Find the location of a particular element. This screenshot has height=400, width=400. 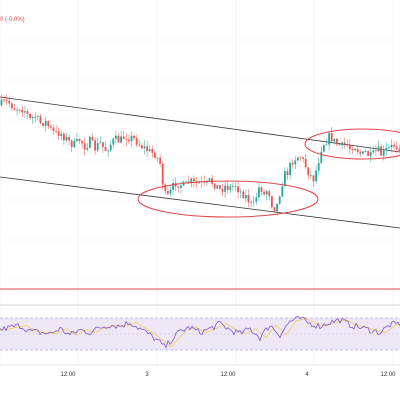

time-label-1: 12:00 is located at coordinates (68, 375).